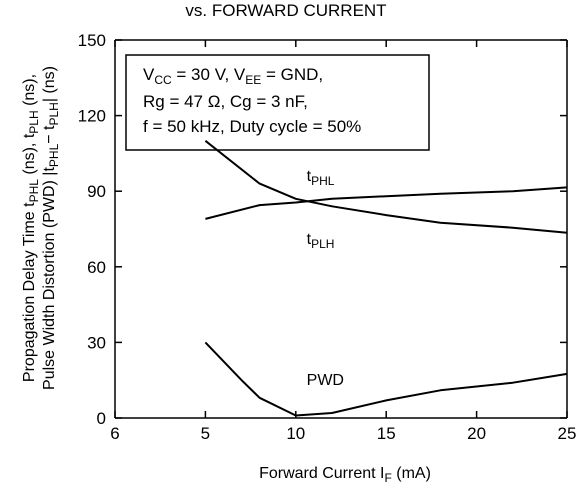  Describe the element at coordinates (387, 478) in the screenshot. I see `subscript: F` at that location.